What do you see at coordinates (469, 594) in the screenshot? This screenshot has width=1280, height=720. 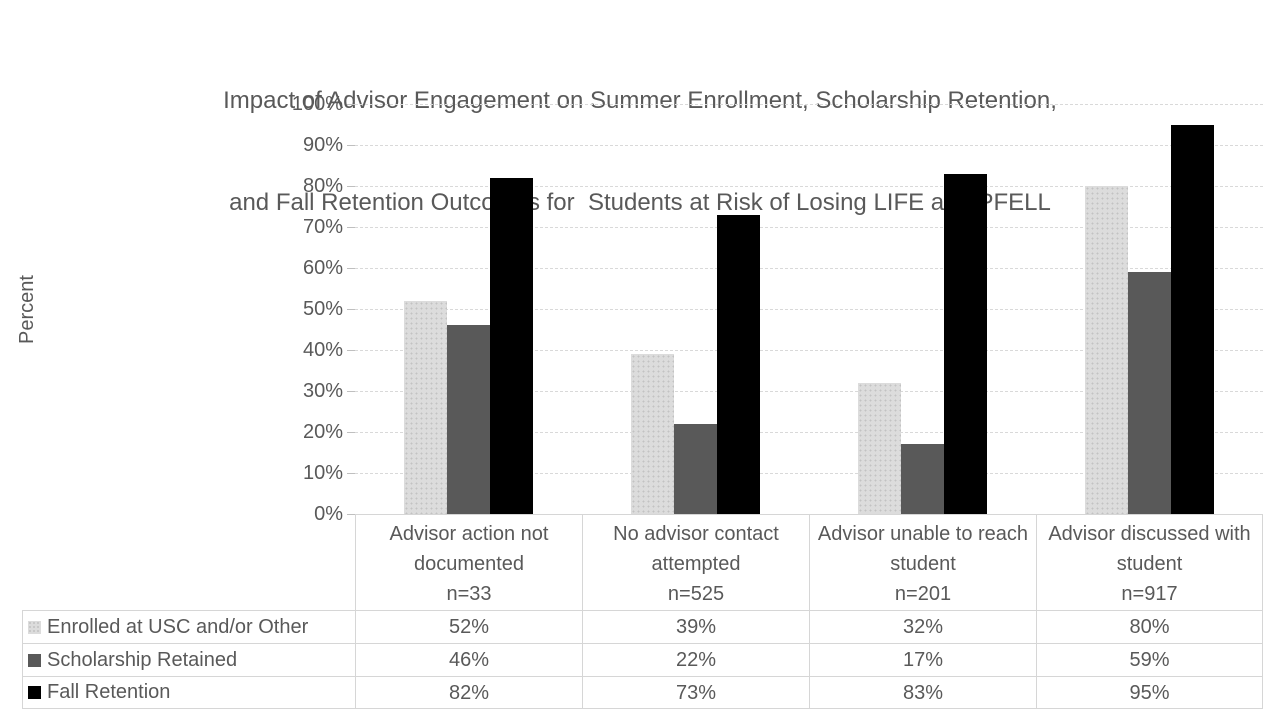 I see `category-n: n=33` at bounding box center [469, 594].